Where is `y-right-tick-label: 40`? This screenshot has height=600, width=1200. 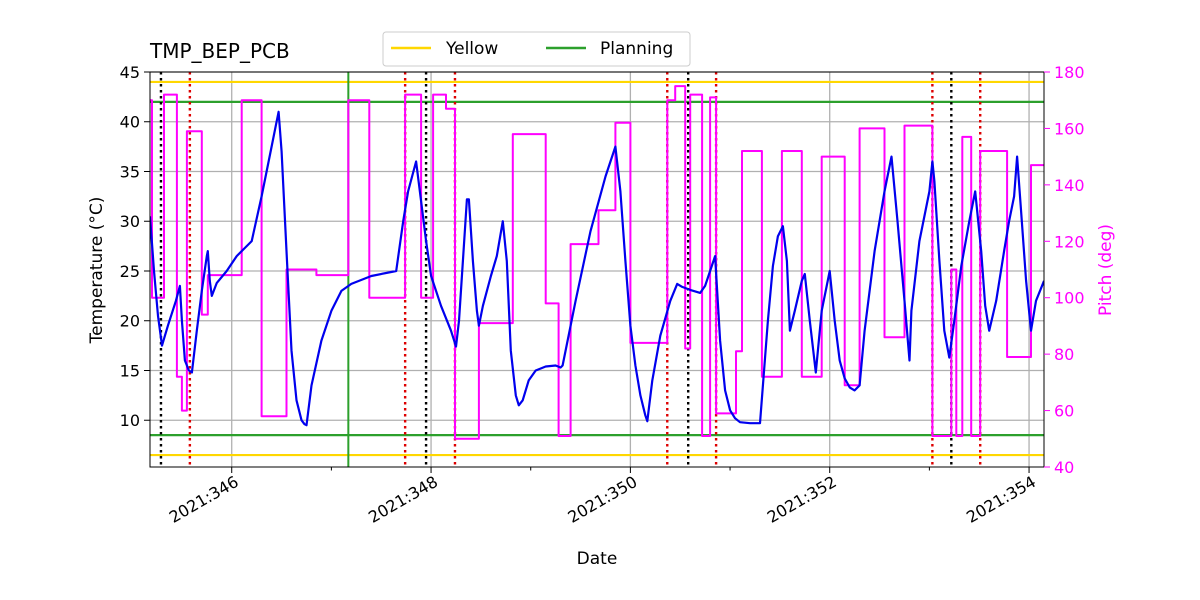 y-right-tick-label: 40 is located at coordinates (1064, 467).